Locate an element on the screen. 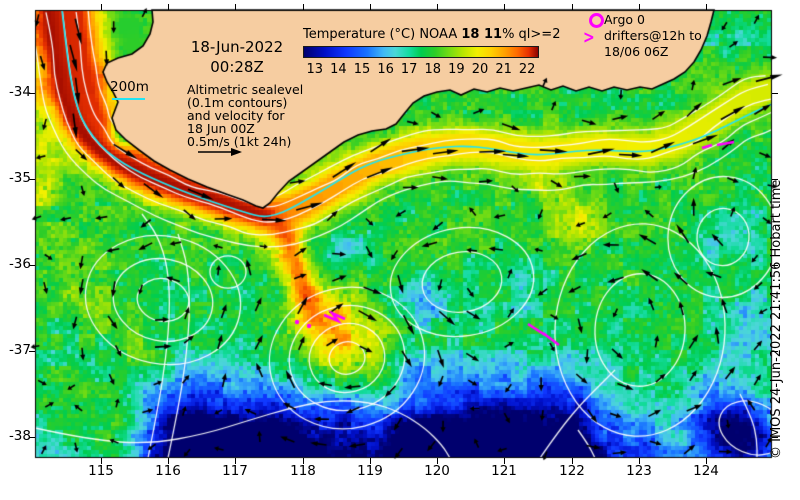  x-axis-label: 120 is located at coordinates (437, 471).